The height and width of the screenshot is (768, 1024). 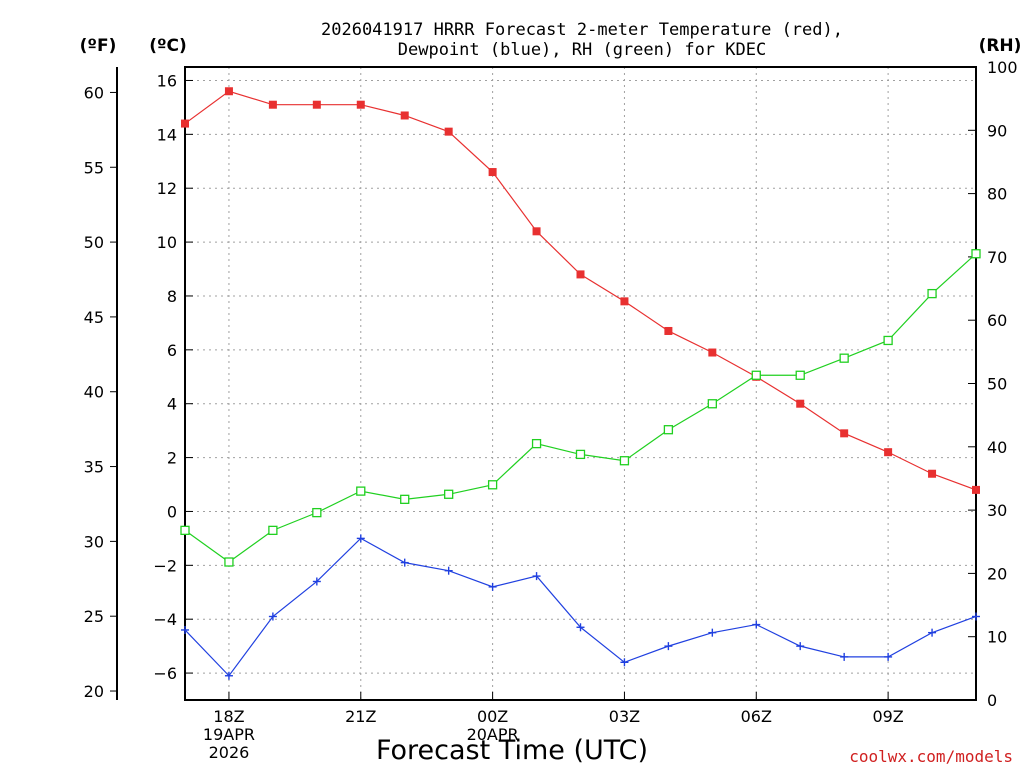 I want to click on rh-tick-label: 70, so click(x=997, y=257).